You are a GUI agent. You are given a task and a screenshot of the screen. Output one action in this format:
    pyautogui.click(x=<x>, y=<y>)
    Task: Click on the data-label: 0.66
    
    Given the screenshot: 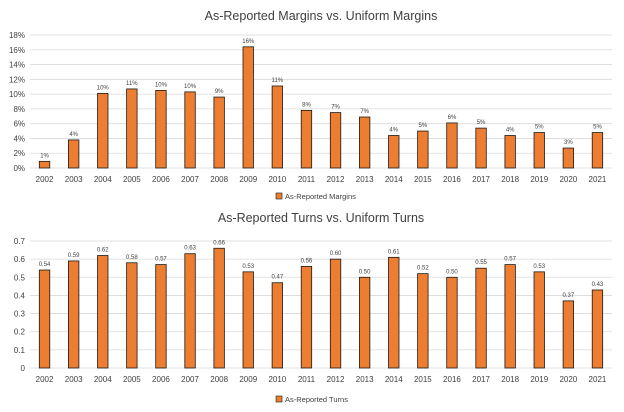 What is the action you would take?
    pyautogui.click(x=219, y=243)
    